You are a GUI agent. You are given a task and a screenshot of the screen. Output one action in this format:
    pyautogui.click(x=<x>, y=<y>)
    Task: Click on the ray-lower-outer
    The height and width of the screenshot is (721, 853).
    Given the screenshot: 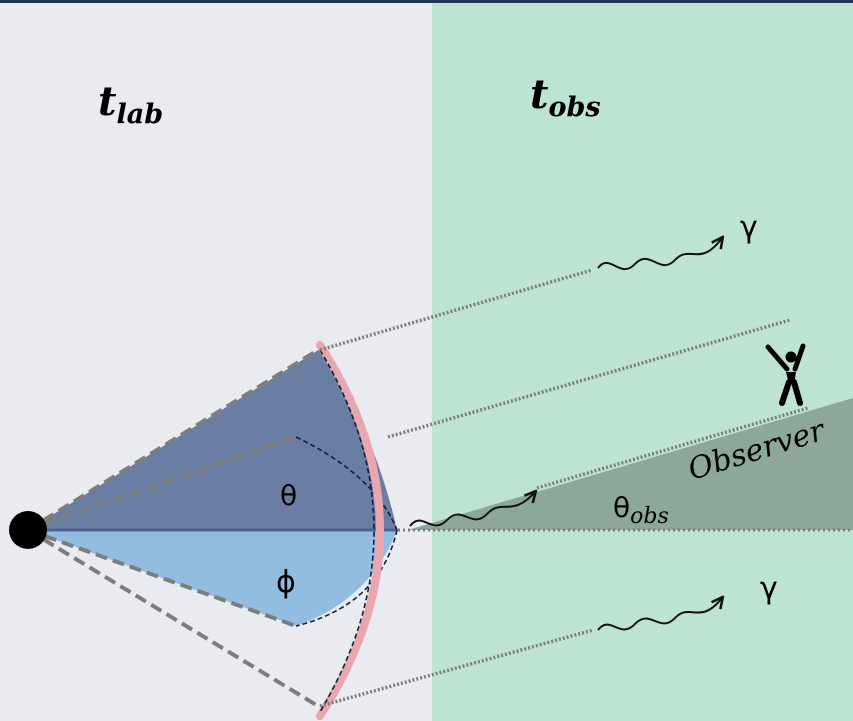 What is the action you would take?
    pyautogui.click(x=173, y=618)
    